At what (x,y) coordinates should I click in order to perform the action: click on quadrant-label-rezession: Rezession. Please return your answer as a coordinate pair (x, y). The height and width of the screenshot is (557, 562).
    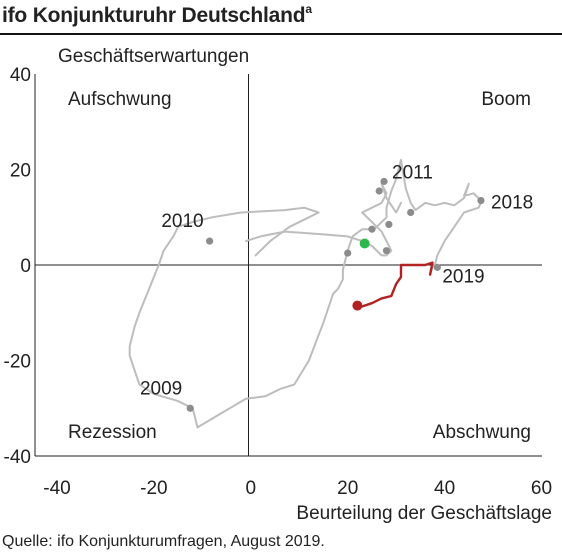
    Looking at the image, I should click on (112, 432).